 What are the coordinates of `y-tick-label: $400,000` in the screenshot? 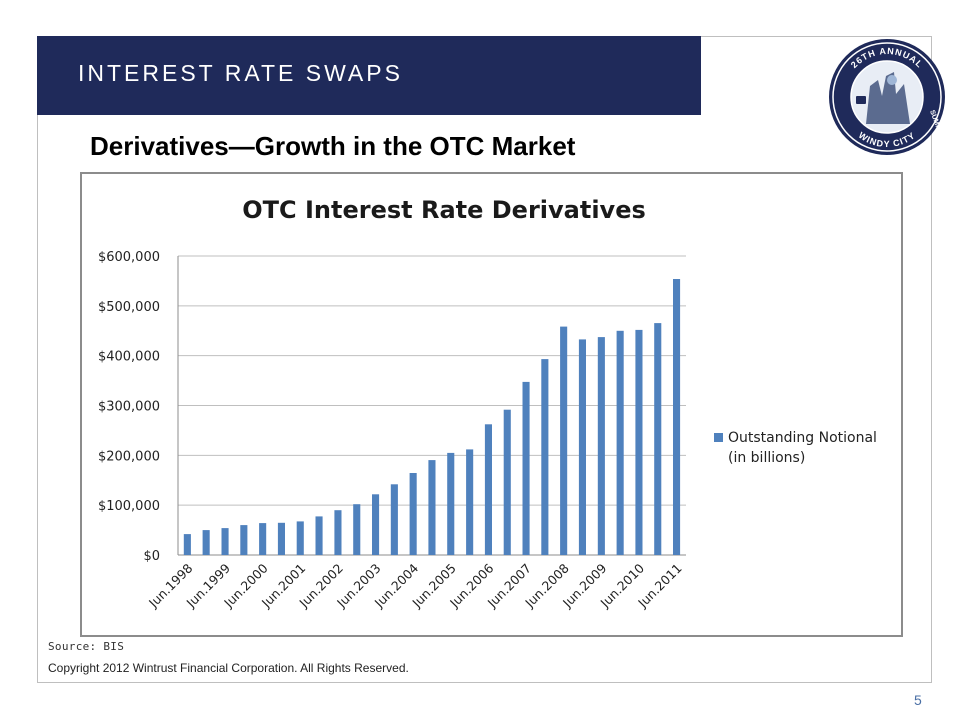 It's located at (129, 357).